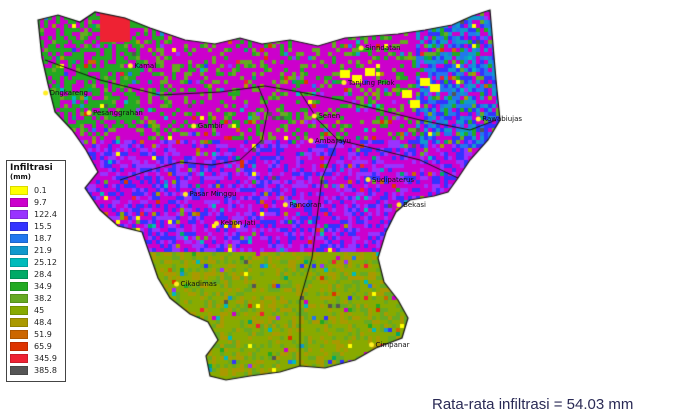  I want to click on legend-value: 38.2, so click(43, 298).